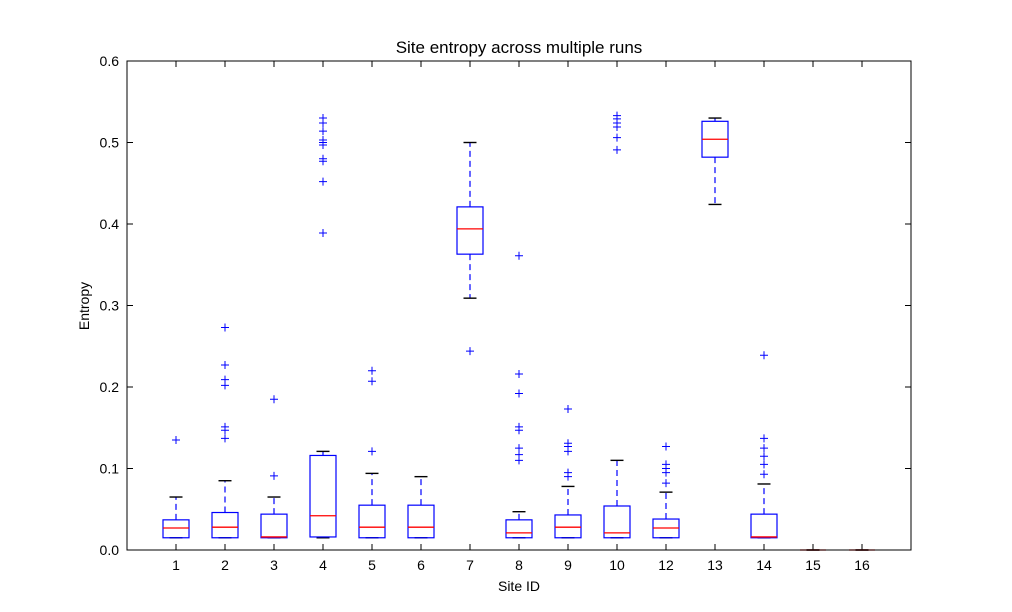 The image size is (1012, 612). I want to click on x-tick-label: 15, so click(813, 565).